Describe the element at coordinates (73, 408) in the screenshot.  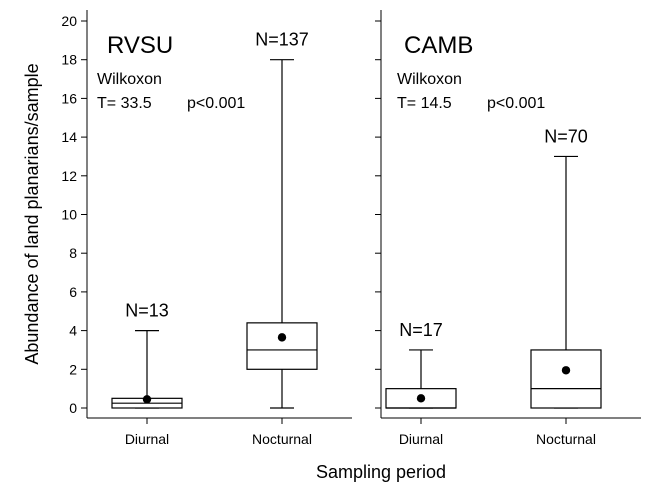
I see `y-tick-label: 0` at that location.